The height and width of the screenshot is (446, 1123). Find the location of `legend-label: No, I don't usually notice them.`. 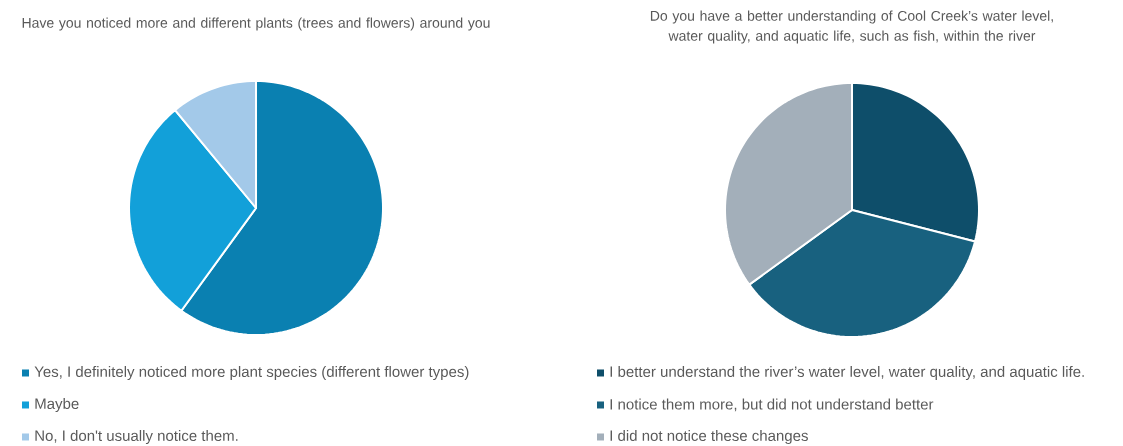

legend-label: No, I don't usually notice them. is located at coordinates (136, 436).